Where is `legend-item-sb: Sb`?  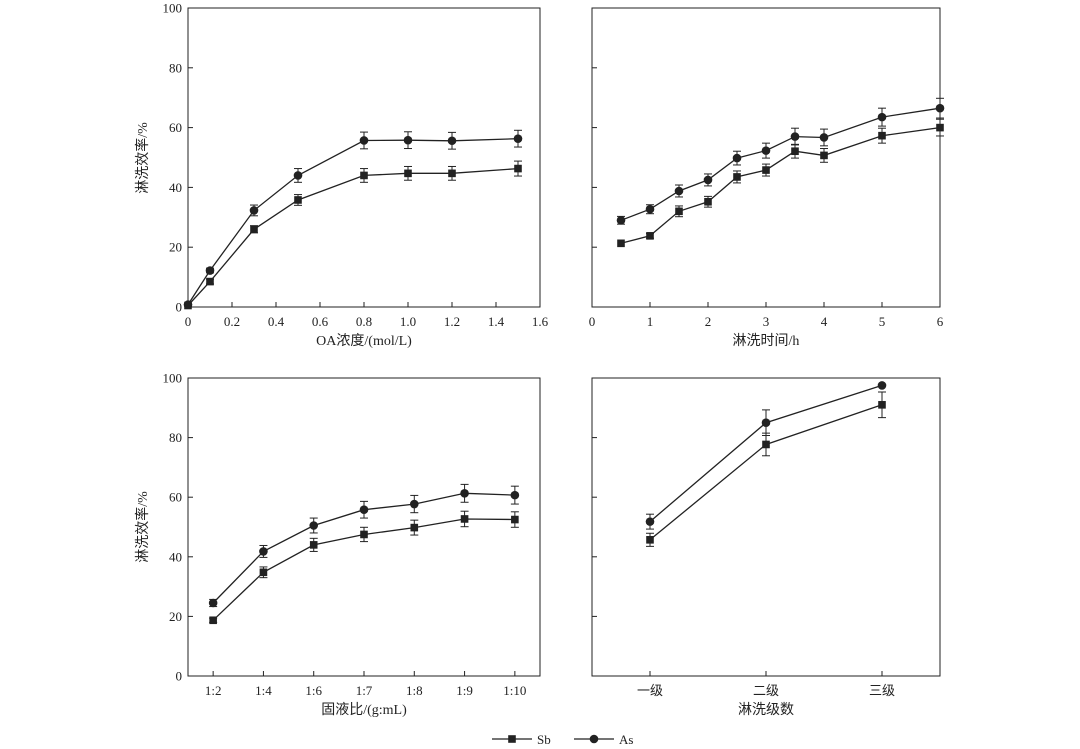
legend-item-sb: Sb is located at coordinates (521, 739).